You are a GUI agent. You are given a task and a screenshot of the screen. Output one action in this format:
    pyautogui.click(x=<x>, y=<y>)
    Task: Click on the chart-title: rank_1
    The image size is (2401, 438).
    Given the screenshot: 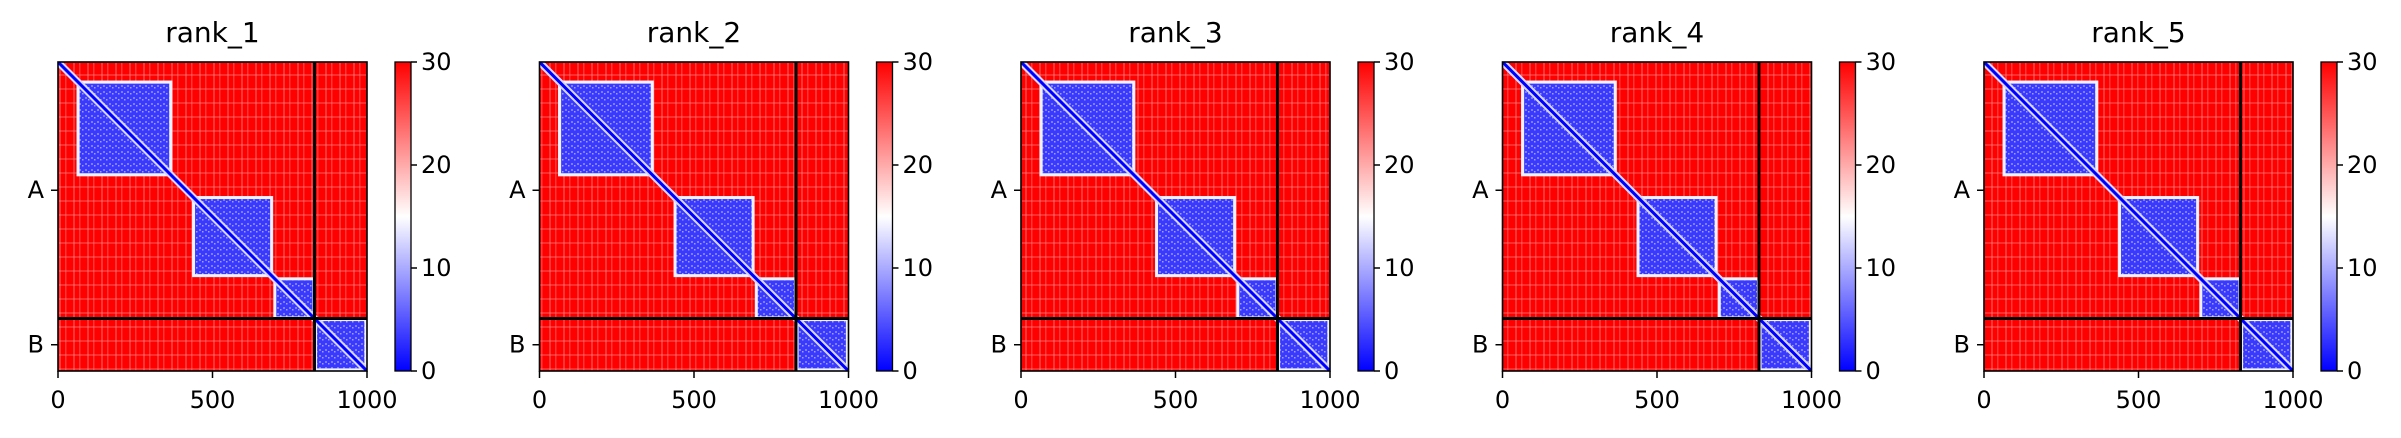 What is the action you would take?
    pyautogui.click(x=212, y=32)
    